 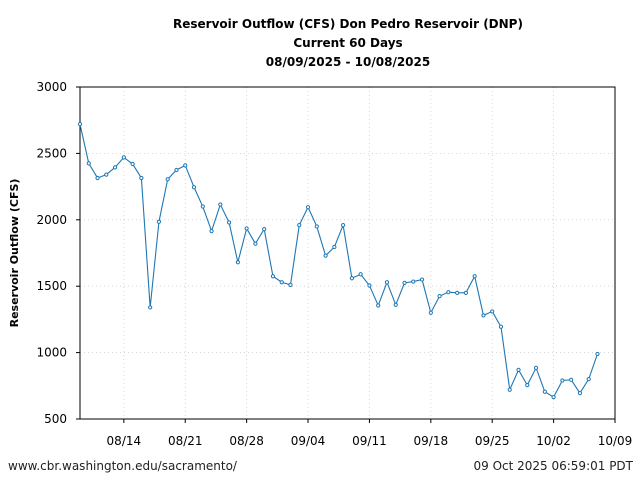 I want to click on chart-title-line-3: 08/09/2025 - 10/08/2025, so click(x=348, y=62).